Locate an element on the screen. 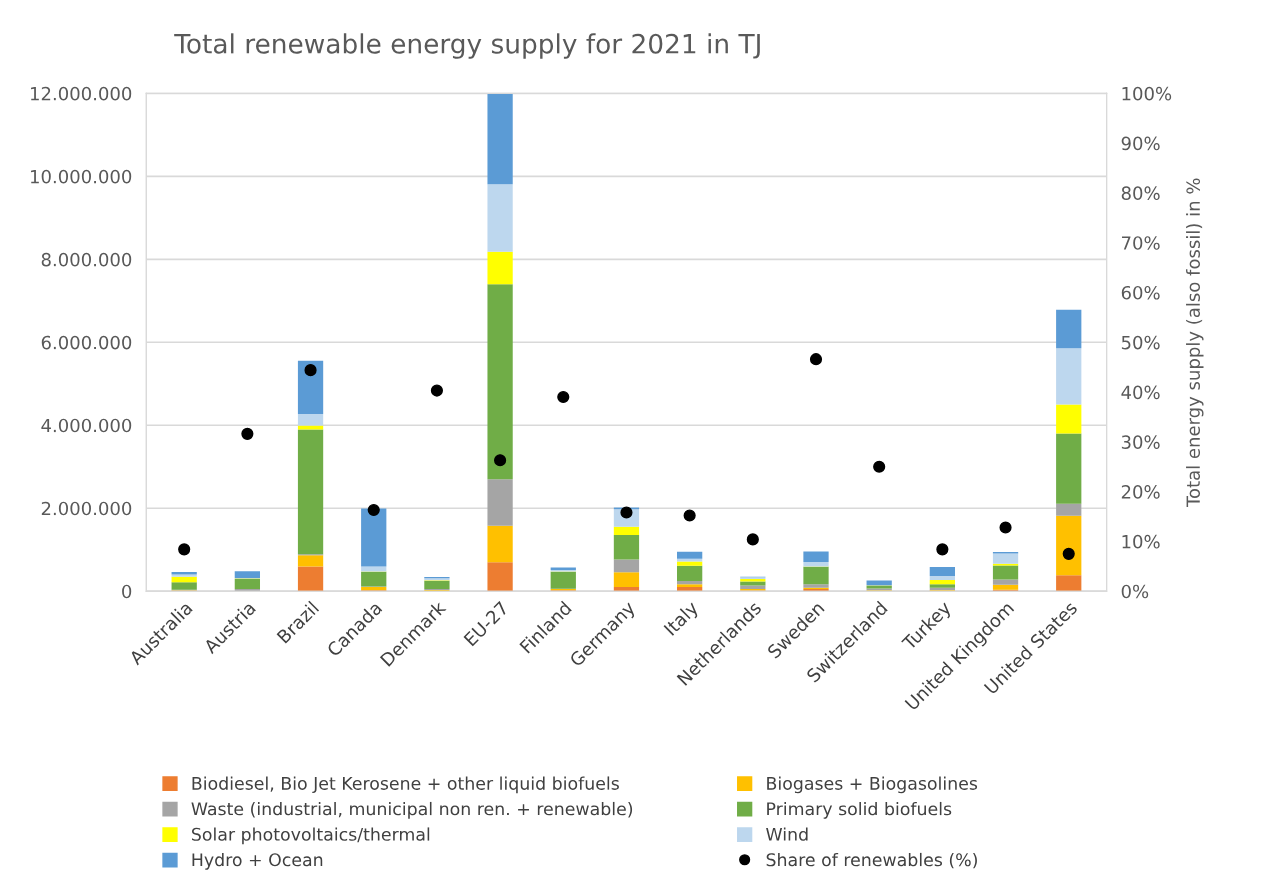 This screenshot has width=1272, height=889. y2-tick-label: 0% is located at coordinates (1135, 591).